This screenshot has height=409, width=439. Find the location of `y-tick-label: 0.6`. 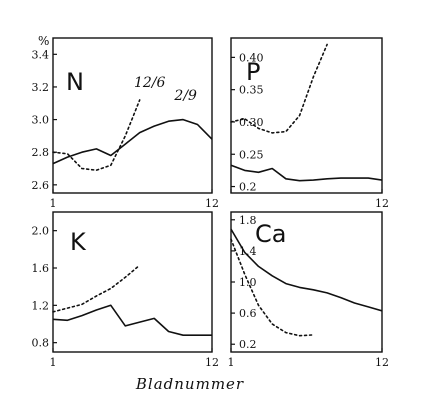

y-tick-label: 0.6 is located at coordinates (248, 313).